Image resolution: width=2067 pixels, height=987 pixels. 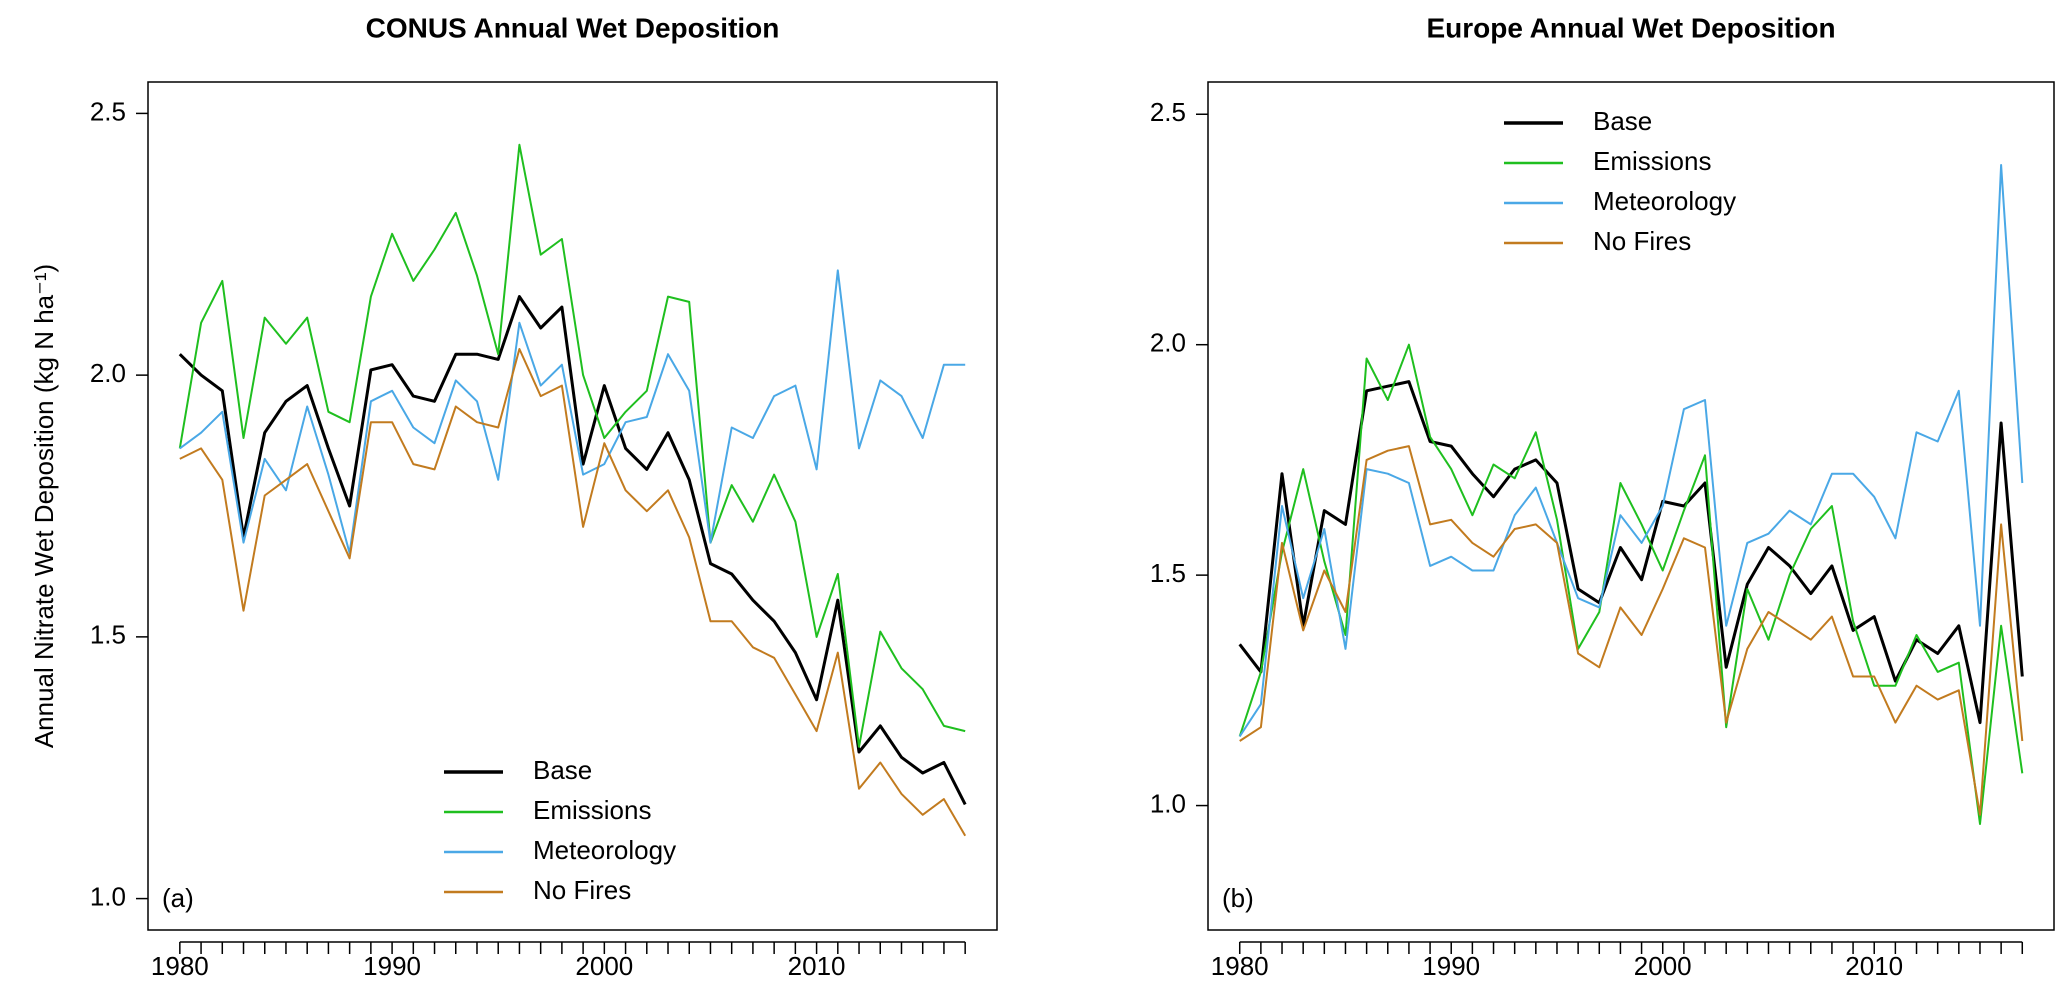 I want to click on chart-title: CONUS Annual Wet Deposition, so click(x=573, y=27).